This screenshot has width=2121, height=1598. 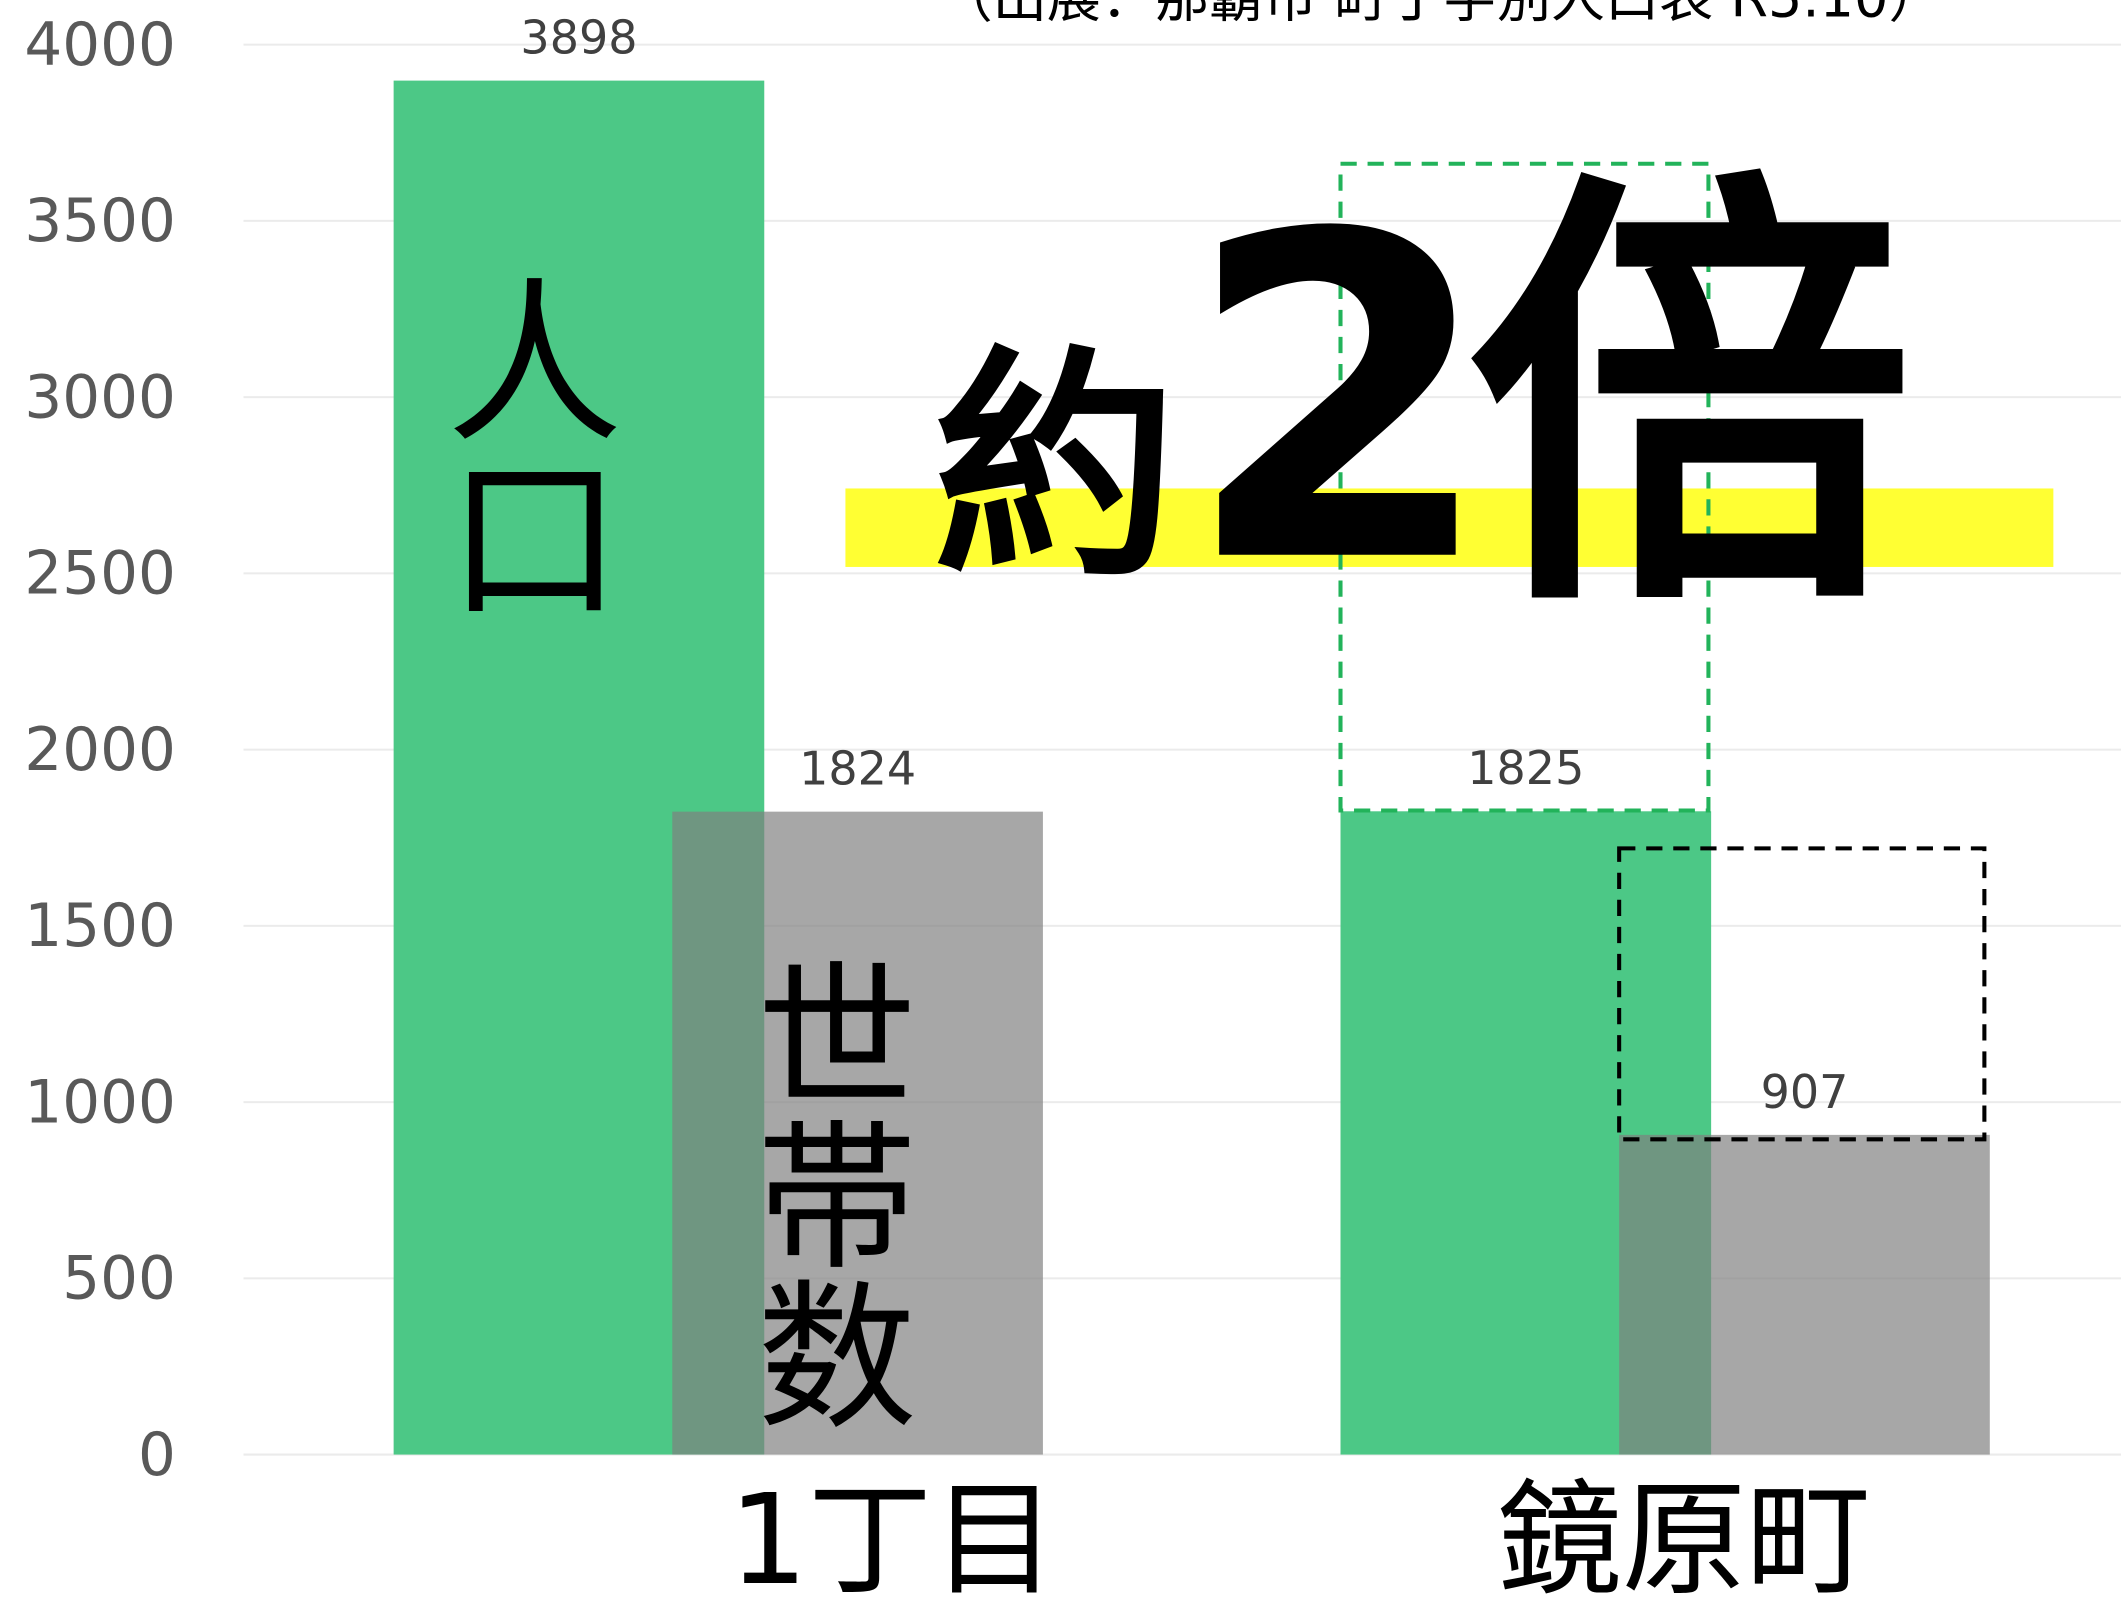 What do you see at coordinates (1441, 14) in the screenshot?
I see `subtitle: （出展：那覇市 町丁字別人口表 R5.10）` at bounding box center [1441, 14].